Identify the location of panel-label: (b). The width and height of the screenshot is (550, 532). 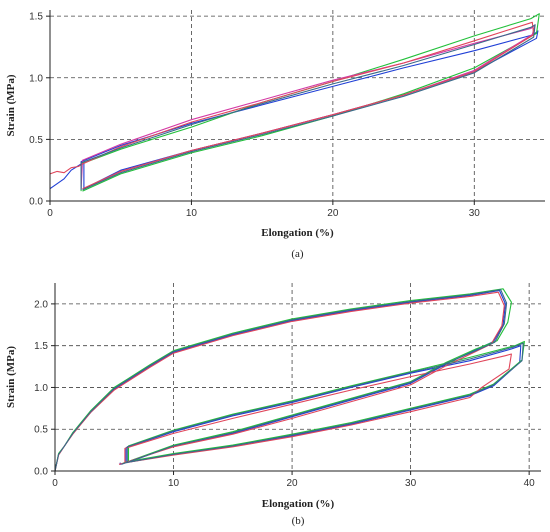
(298, 521).